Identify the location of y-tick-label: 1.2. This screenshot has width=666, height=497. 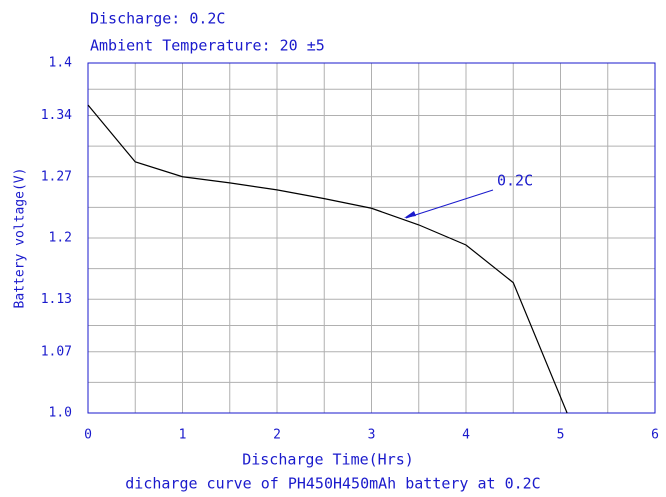
(60, 238).